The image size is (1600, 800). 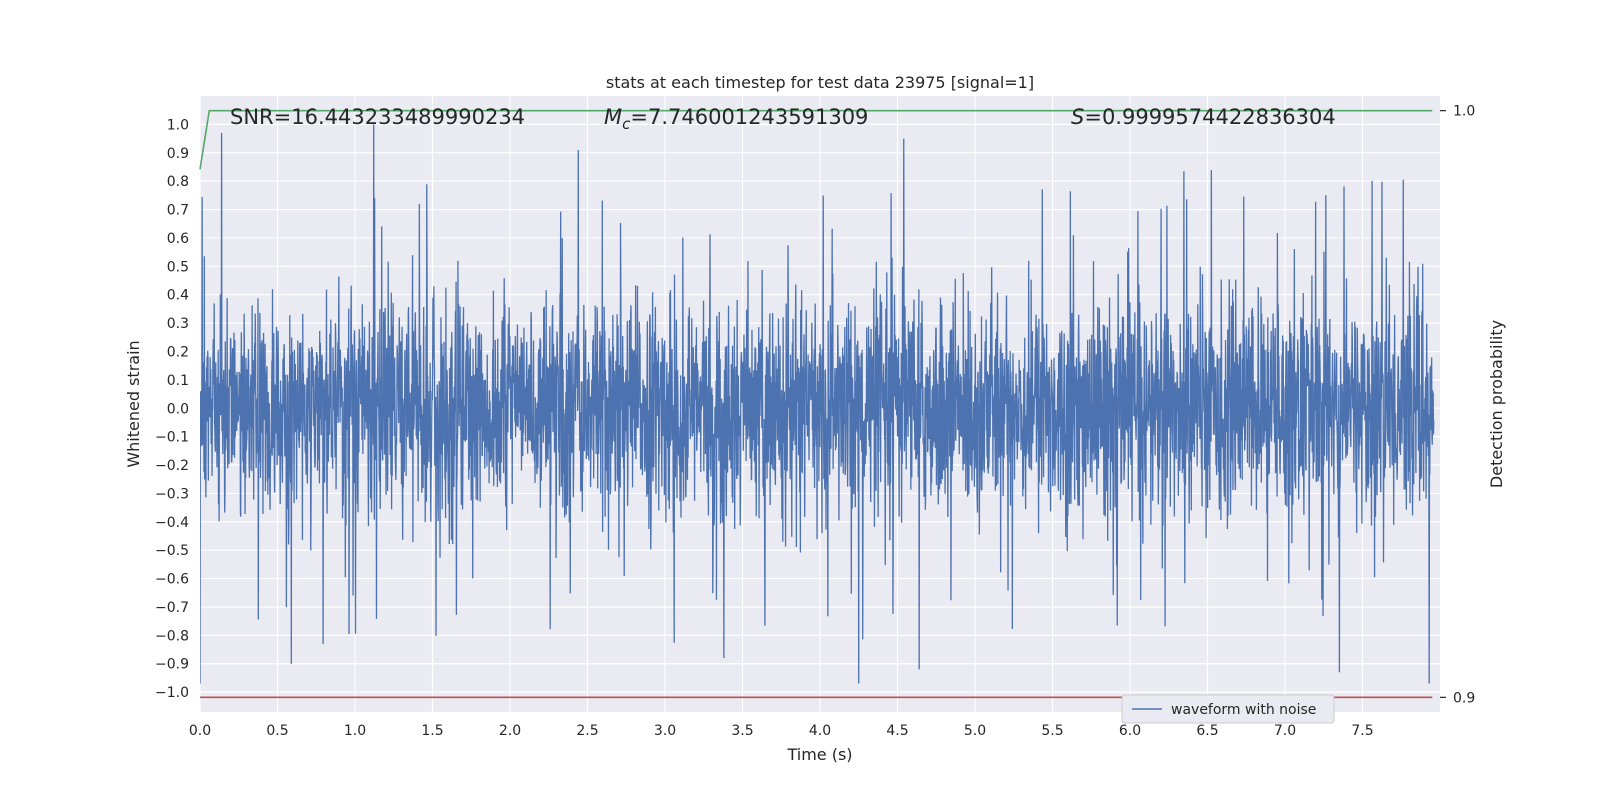 I want to click on y-tick-label: −0.6, so click(x=172, y=580).